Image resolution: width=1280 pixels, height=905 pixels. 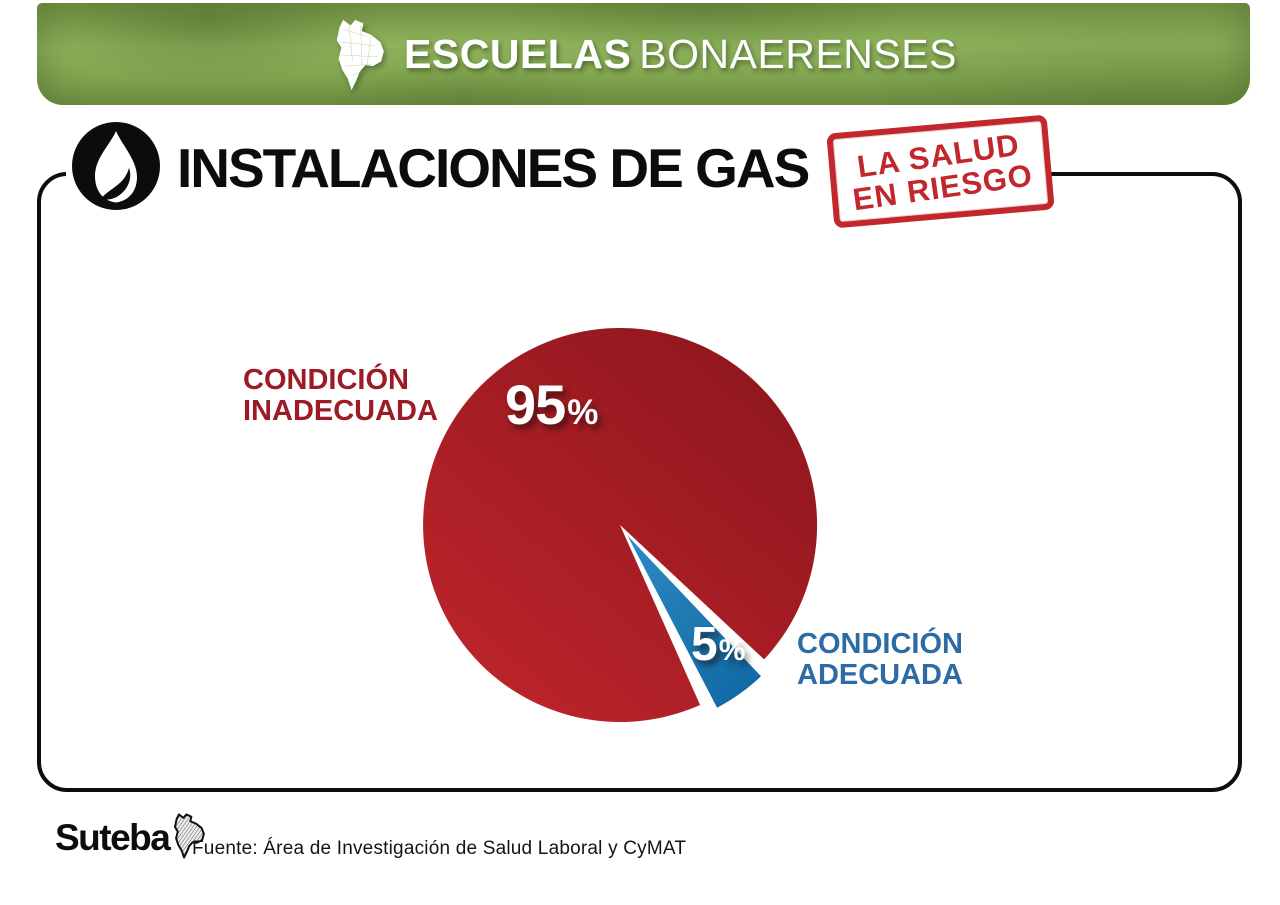 What do you see at coordinates (116, 166) in the screenshot?
I see `gas-flame-icon` at bounding box center [116, 166].